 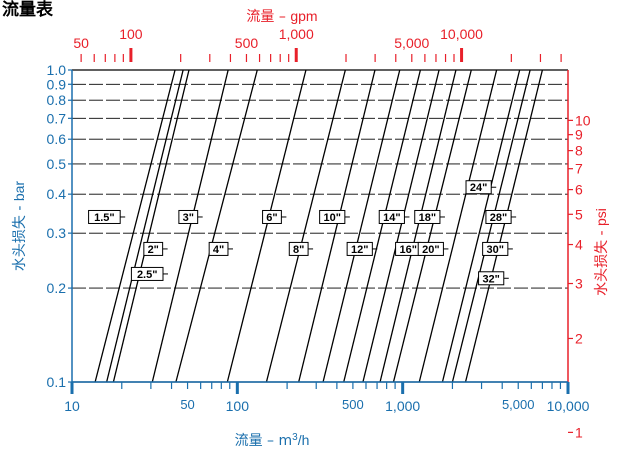 What do you see at coordinates (579, 245) in the screenshot?
I see `y2-tick-label: 4` at bounding box center [579, 245].